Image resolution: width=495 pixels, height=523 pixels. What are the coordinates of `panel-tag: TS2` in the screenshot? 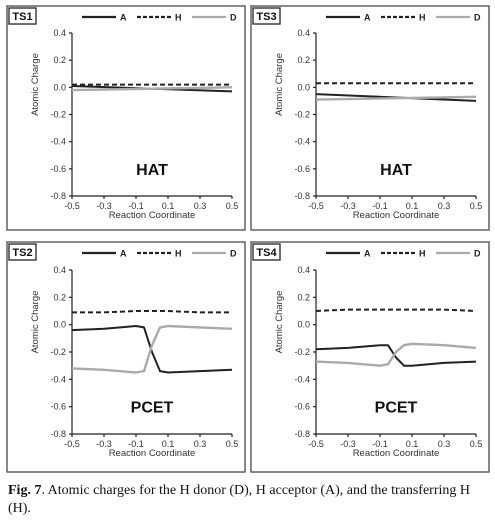 It's located at (22, 253).